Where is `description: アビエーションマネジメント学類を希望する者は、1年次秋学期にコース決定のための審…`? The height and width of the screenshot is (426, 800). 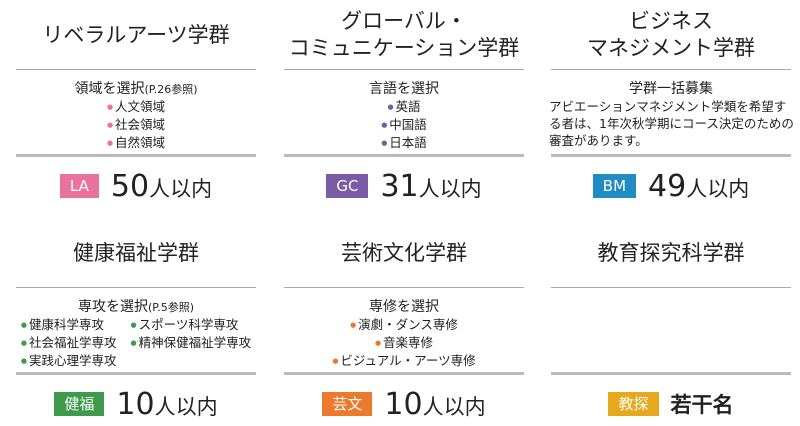 description: アビエーションマネジメント学類を希望する者は、1年次秋学期にコース決定のための審… is located at coordinates (671, 123).